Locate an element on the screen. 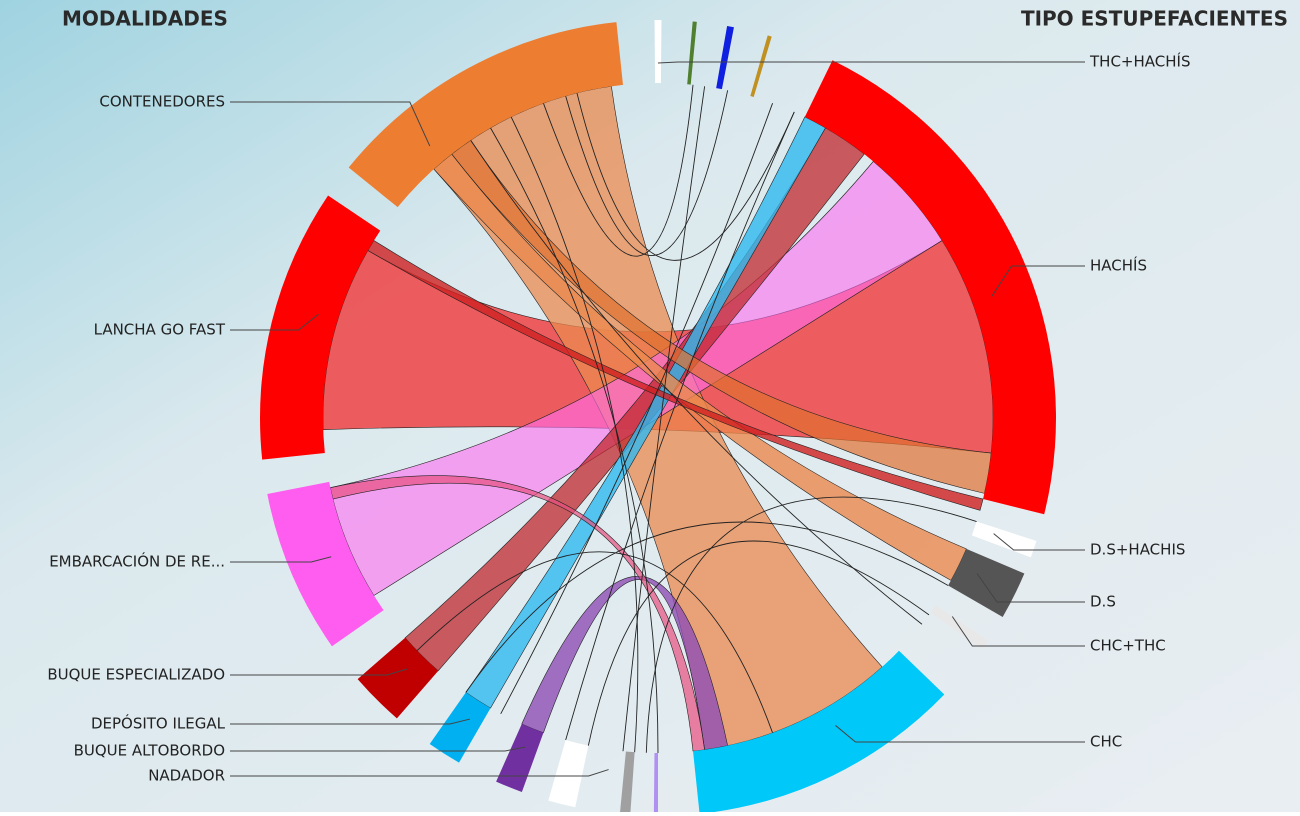 Image resolution: width=1300 pixels, height=816 pixels. estupefaciente-label: THC+HACHÍS is located at coordinates (1139, 61).